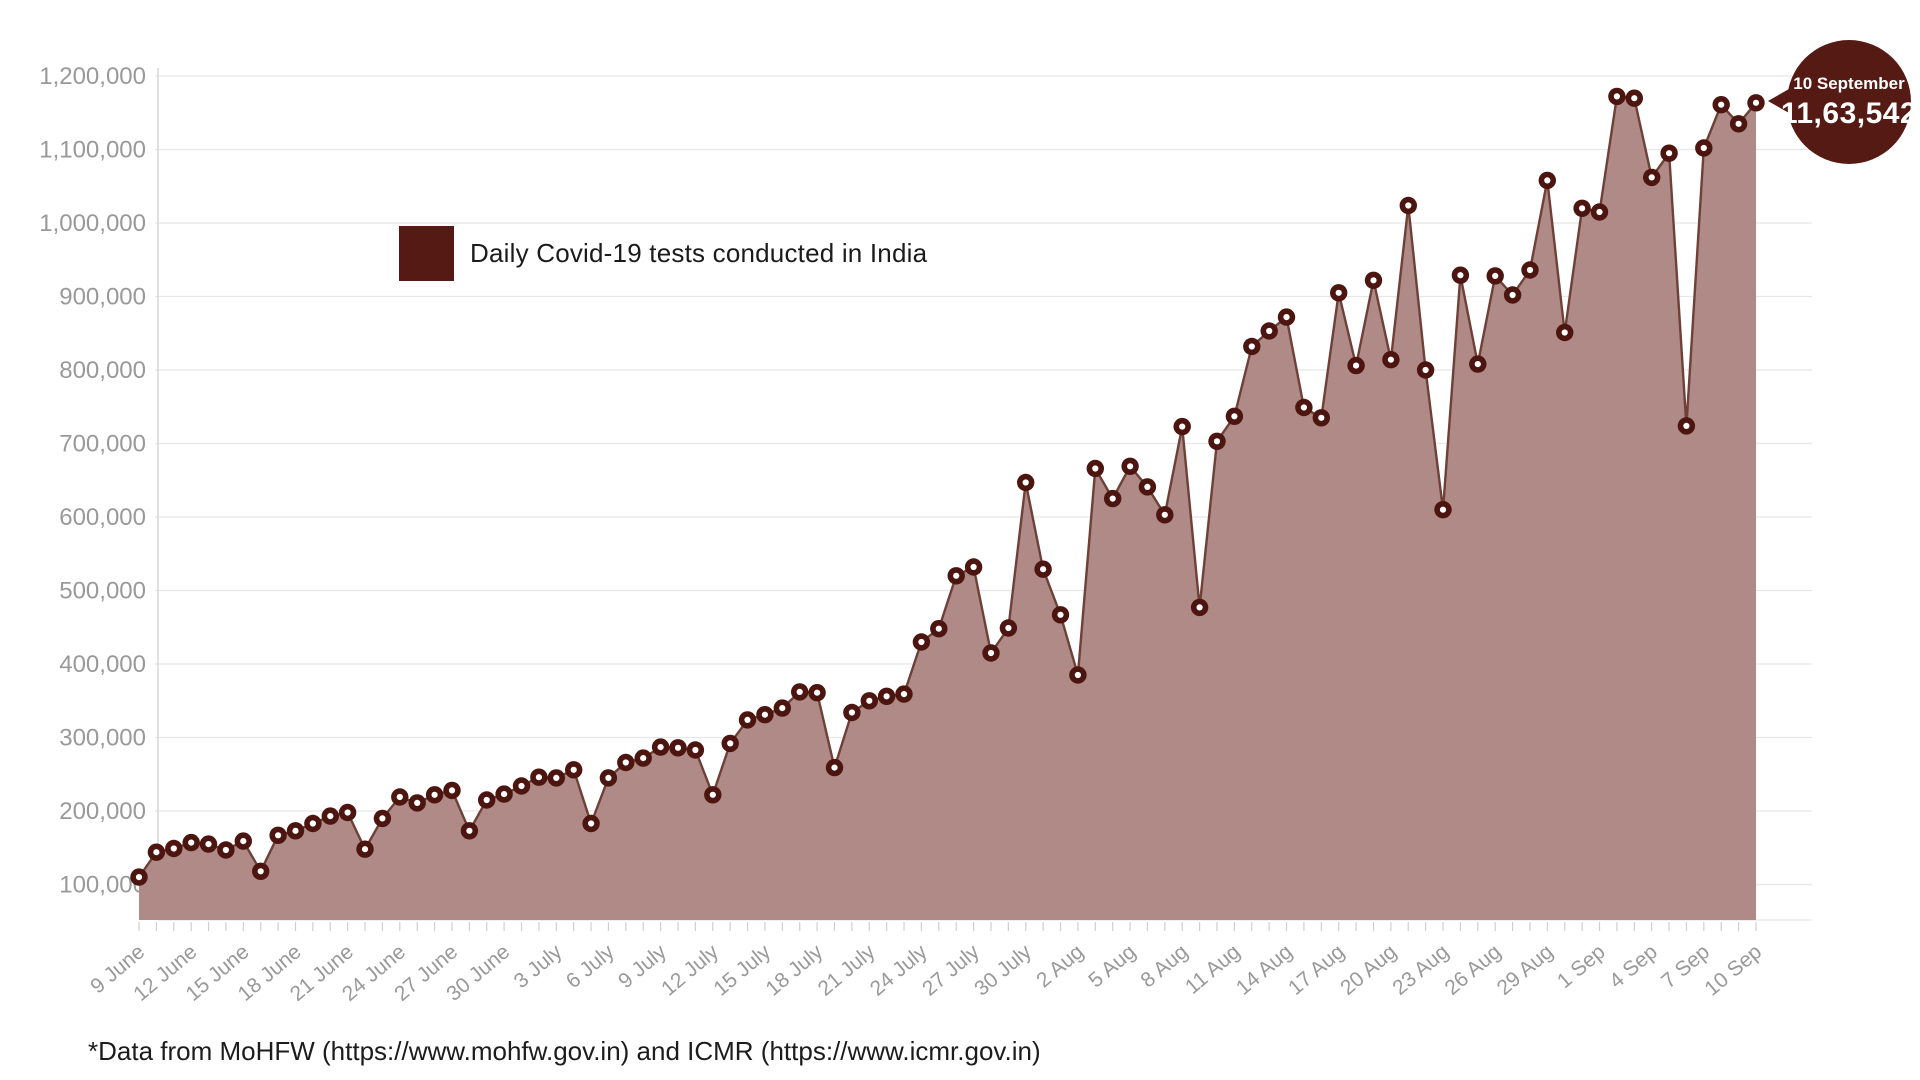  Describe the element at coordinates (102, 517) in the screenshot. I see `y-axis-label: 600,000` at that location.